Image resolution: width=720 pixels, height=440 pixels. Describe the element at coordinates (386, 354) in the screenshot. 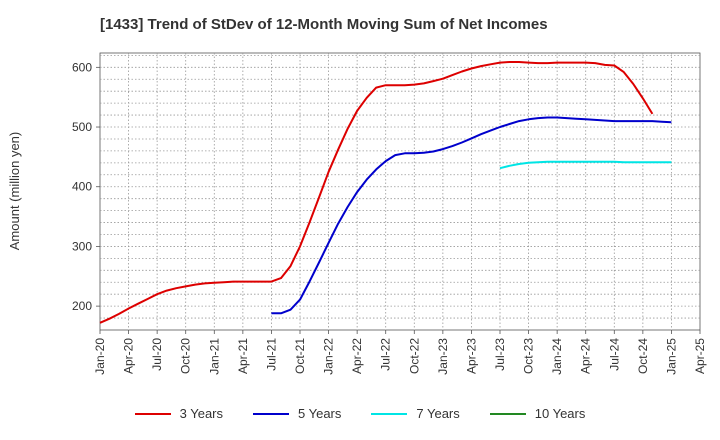

I see `x-tick-label: Jul-22` at that location.